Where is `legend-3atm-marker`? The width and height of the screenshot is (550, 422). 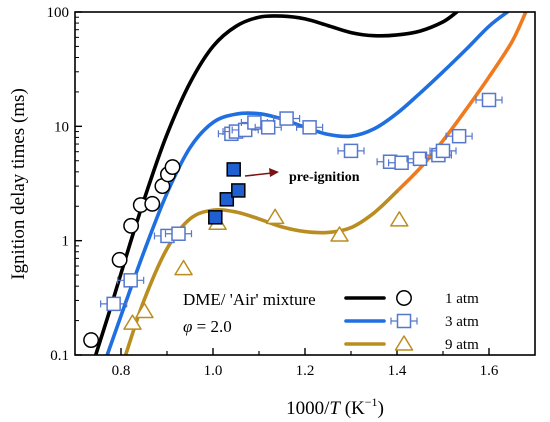 legend-3atm-marker is located at coordinates (404, 321).